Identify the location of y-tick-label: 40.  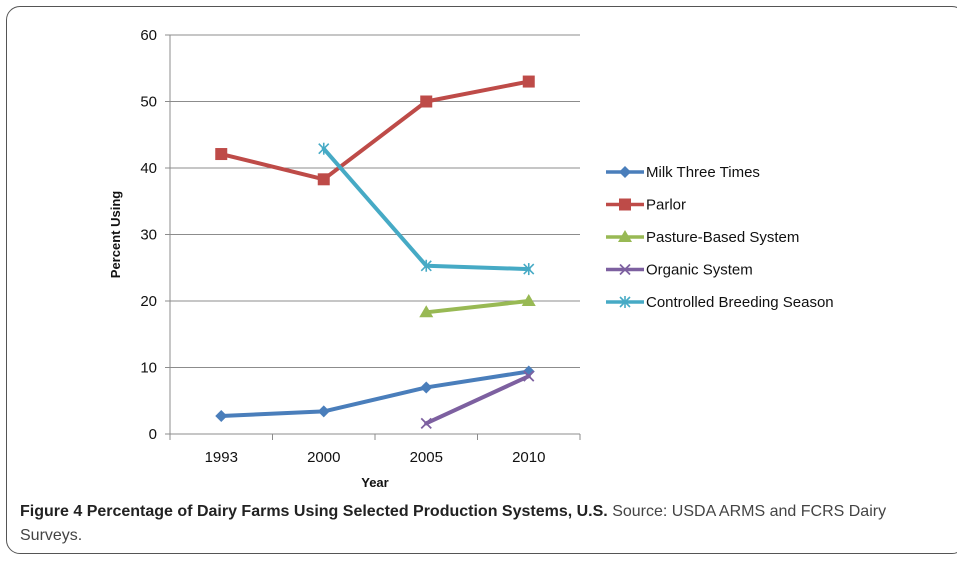
(148, 168).